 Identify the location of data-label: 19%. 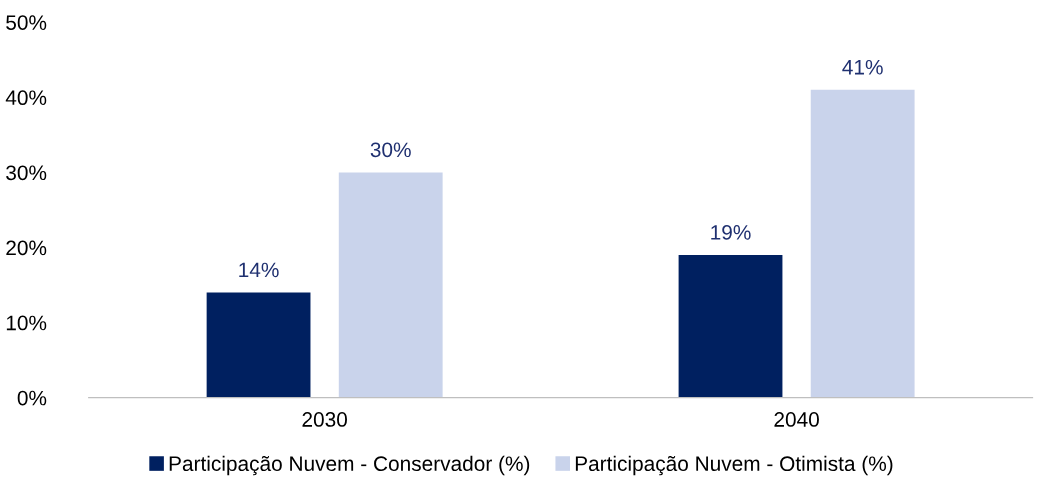
(731, 232).